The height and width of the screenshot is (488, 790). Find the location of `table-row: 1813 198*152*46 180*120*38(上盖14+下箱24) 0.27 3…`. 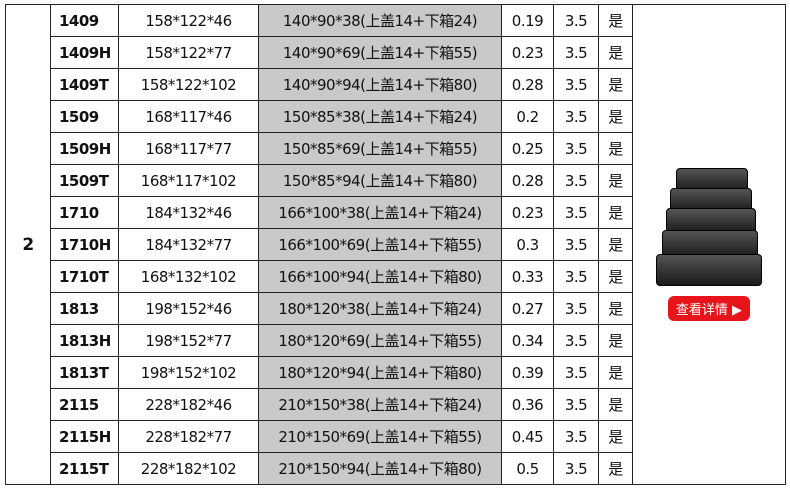

table-row: 1813 198*152*46 180*120*38(上盖14+下箱24) 0.27 3… is located at coordinates (396, 308).